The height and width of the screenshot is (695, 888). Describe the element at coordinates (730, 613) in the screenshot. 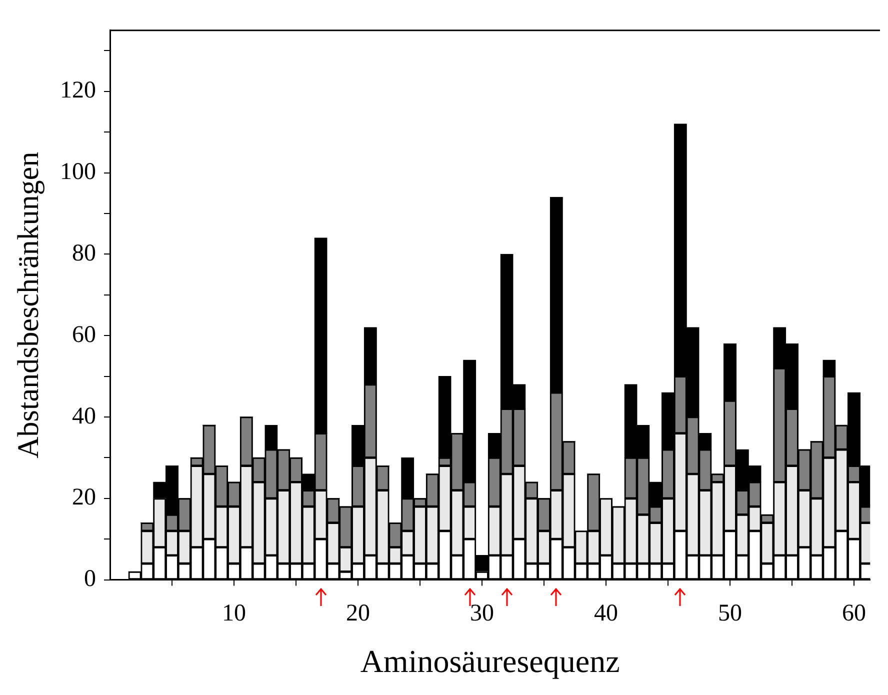

I see `x-tick-label: 50` at that location.